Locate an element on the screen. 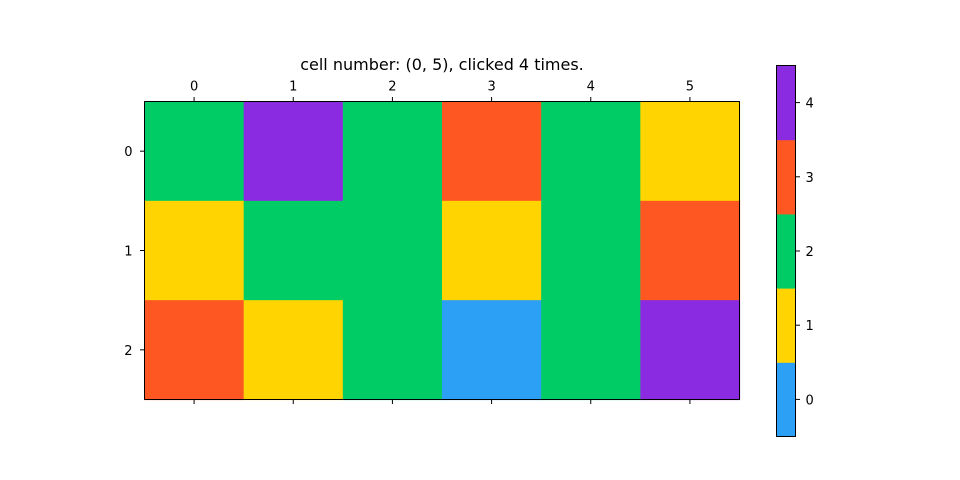  y-tick-label-1: 1 is located at coordinates (128, 252).